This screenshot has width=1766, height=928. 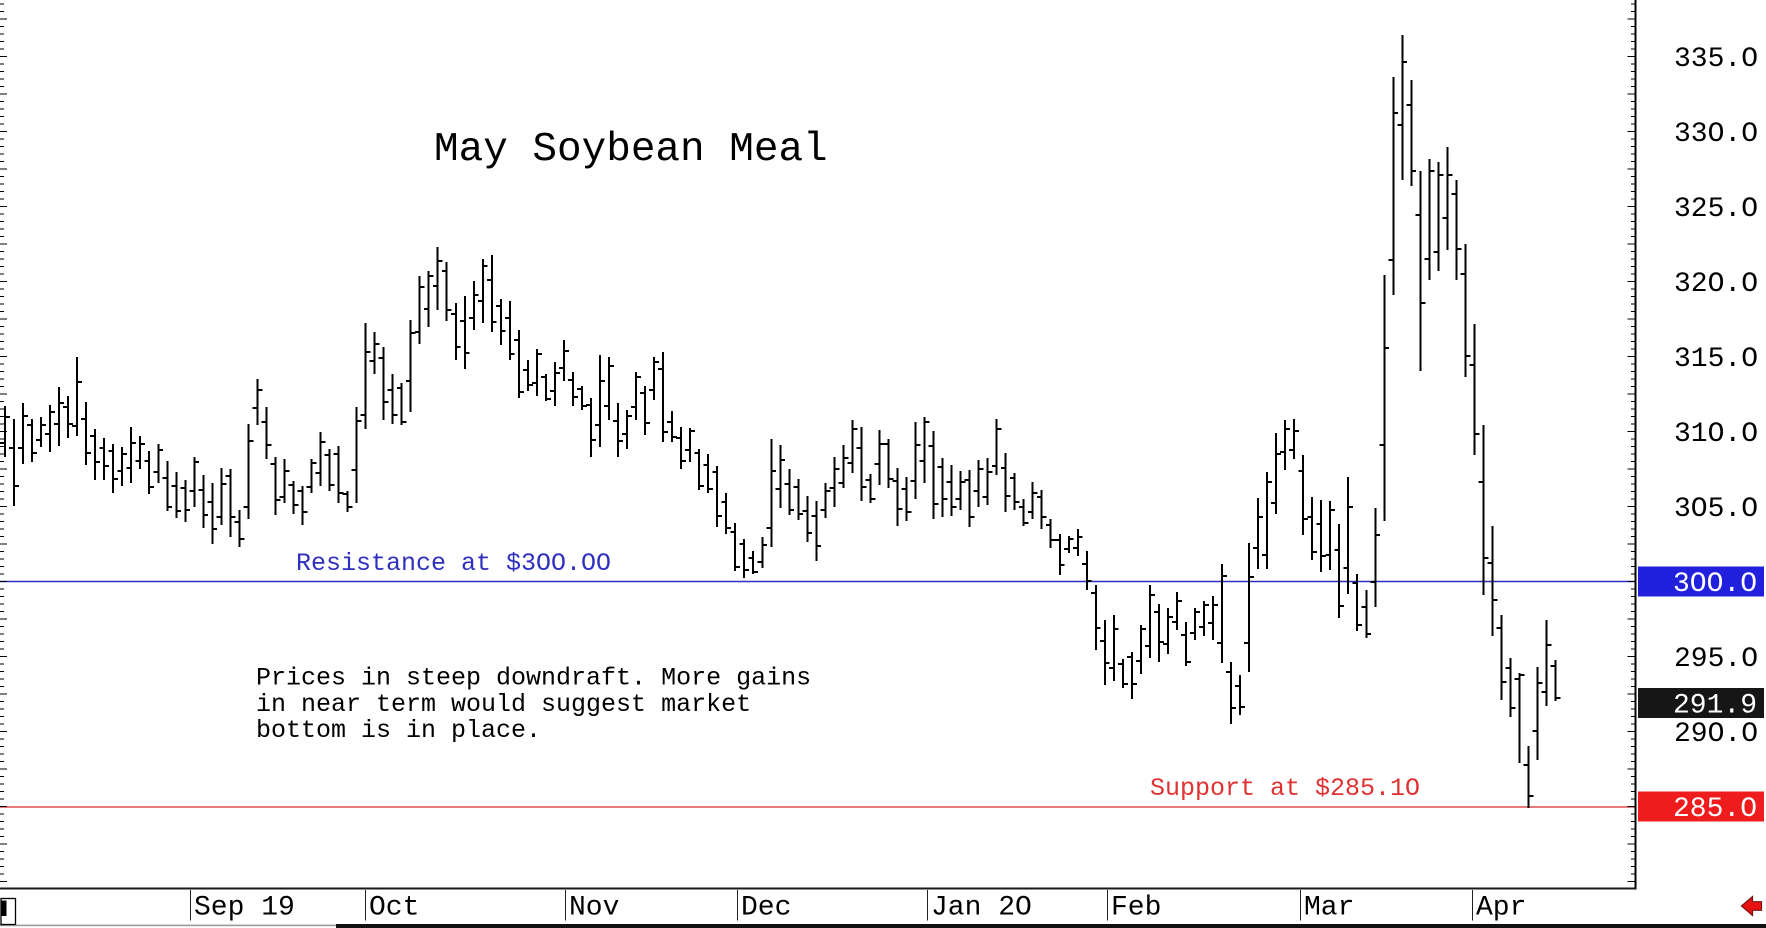 I want to click on svg-text: bottom is in place., so click(x=398, y=730).